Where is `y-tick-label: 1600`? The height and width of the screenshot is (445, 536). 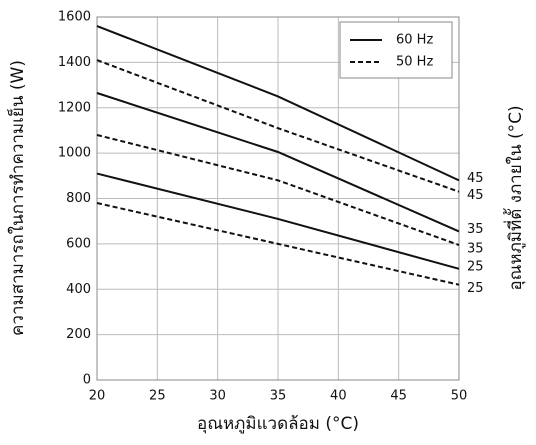
y-tick-label: 1600 is located at coordinates (74, 17).